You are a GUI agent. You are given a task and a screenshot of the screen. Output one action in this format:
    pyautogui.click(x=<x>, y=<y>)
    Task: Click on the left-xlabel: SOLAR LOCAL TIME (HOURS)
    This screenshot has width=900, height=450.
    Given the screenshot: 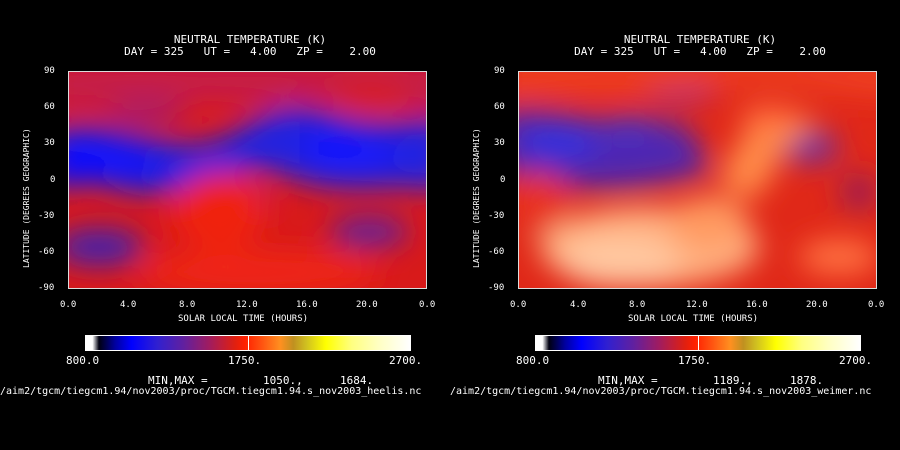 What is the action you would take?
    pyautogui.click(x=243, y=319)
    